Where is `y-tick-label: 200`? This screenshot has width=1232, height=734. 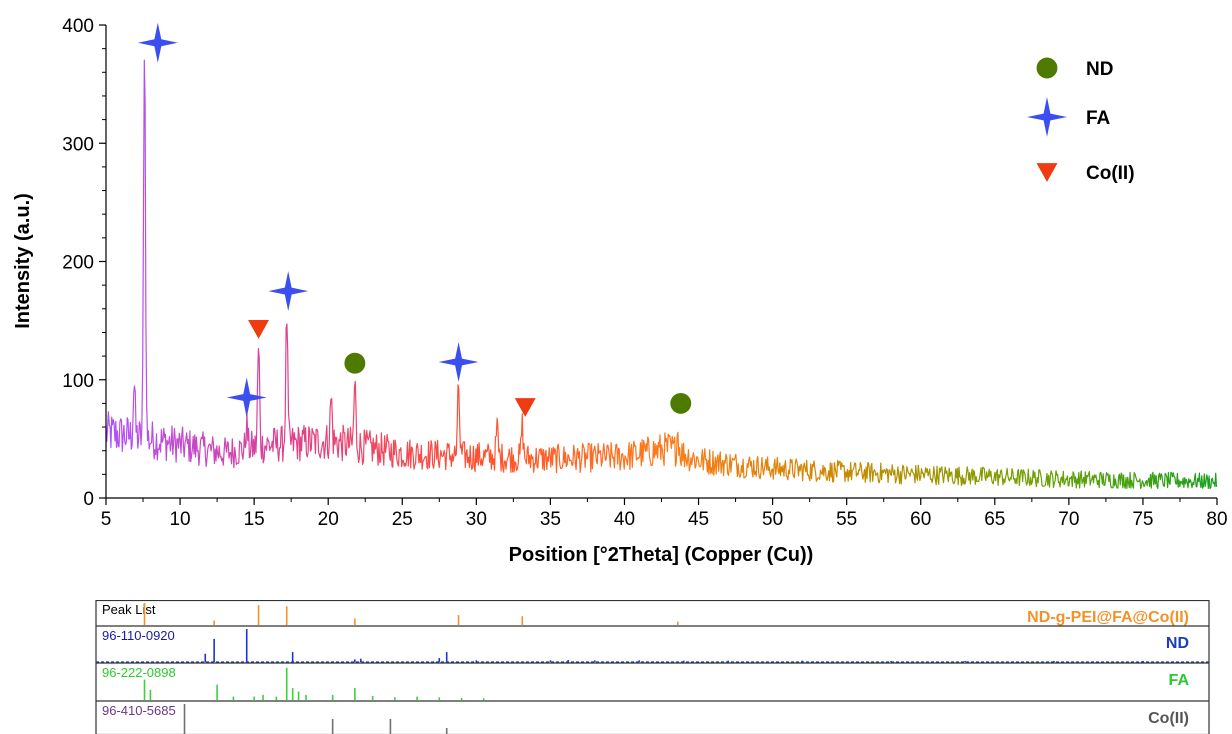
y-tick-label: 200 is located at coordinates (78, 263).